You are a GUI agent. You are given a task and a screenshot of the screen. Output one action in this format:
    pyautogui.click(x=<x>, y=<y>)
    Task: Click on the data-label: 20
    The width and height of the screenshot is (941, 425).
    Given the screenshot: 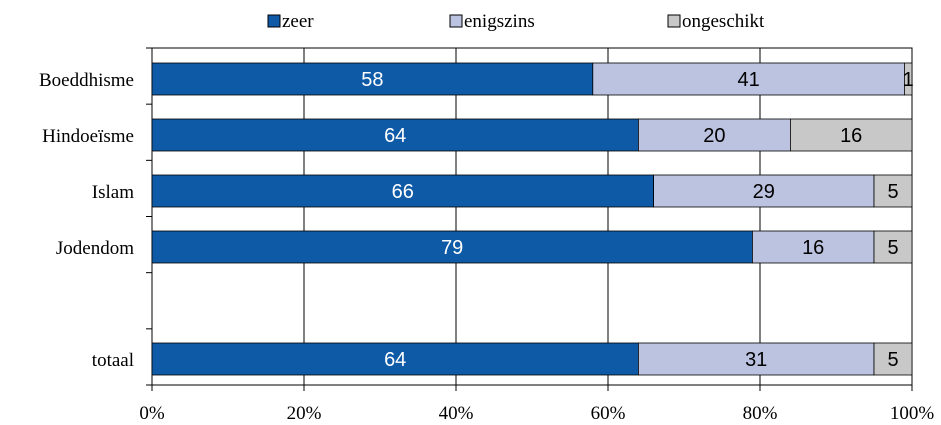 What is the action you would take?
    pyautogui.click(x=714, y=136)
    